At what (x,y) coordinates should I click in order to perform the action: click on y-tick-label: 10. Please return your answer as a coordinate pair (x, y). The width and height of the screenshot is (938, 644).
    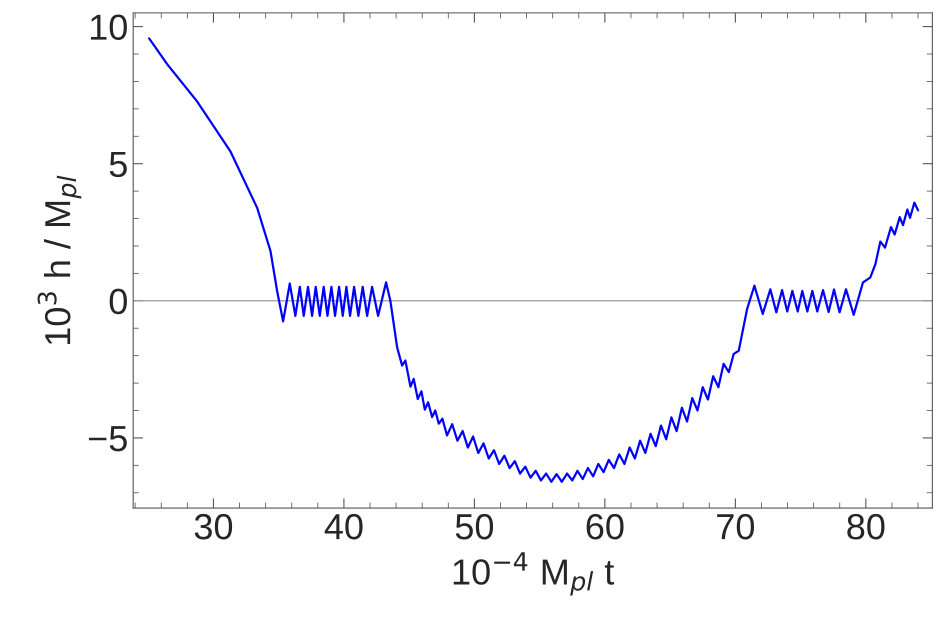
    Looking at the image, I should click on (108, 27).